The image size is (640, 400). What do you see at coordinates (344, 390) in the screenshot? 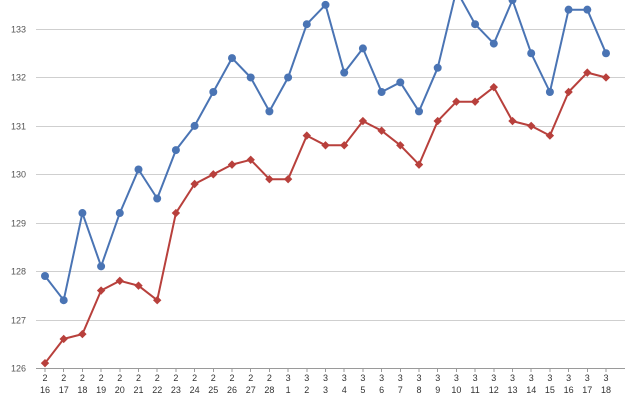
I see `x-tick-day: 4` at bounding box center [344, 390].